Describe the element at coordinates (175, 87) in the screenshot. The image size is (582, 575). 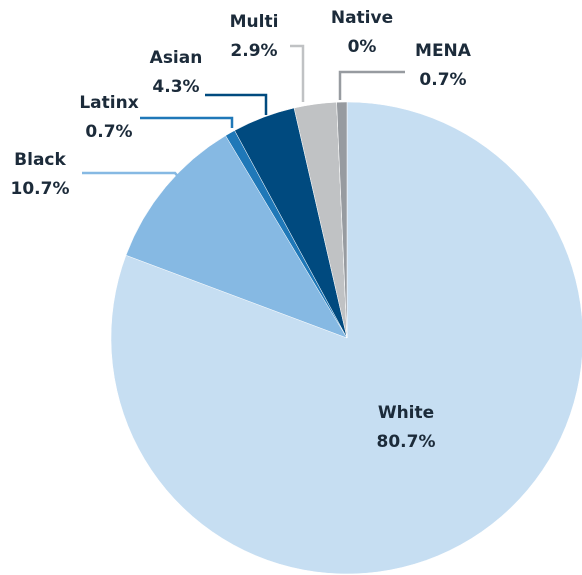
I see `slice-value: 4.3%` at that location.